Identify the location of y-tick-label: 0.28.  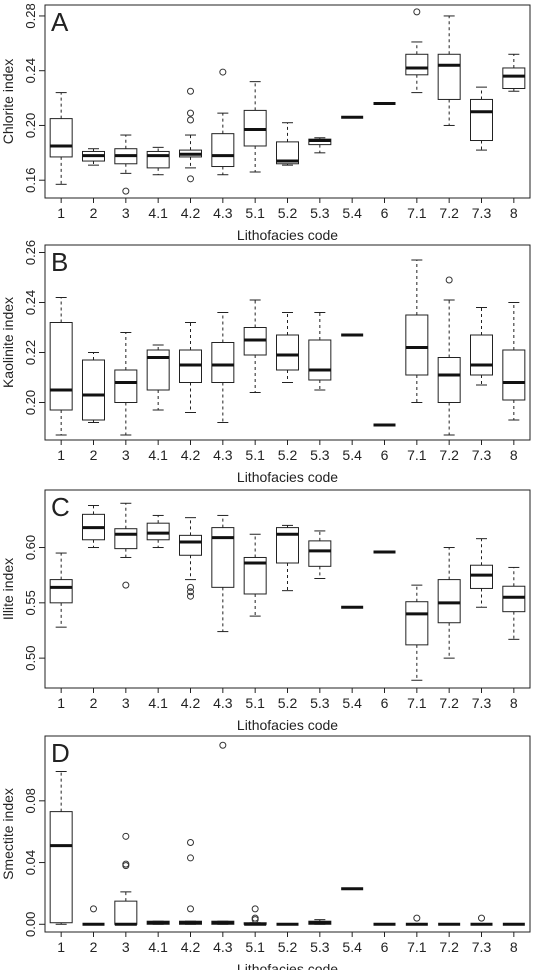
(30, 15).